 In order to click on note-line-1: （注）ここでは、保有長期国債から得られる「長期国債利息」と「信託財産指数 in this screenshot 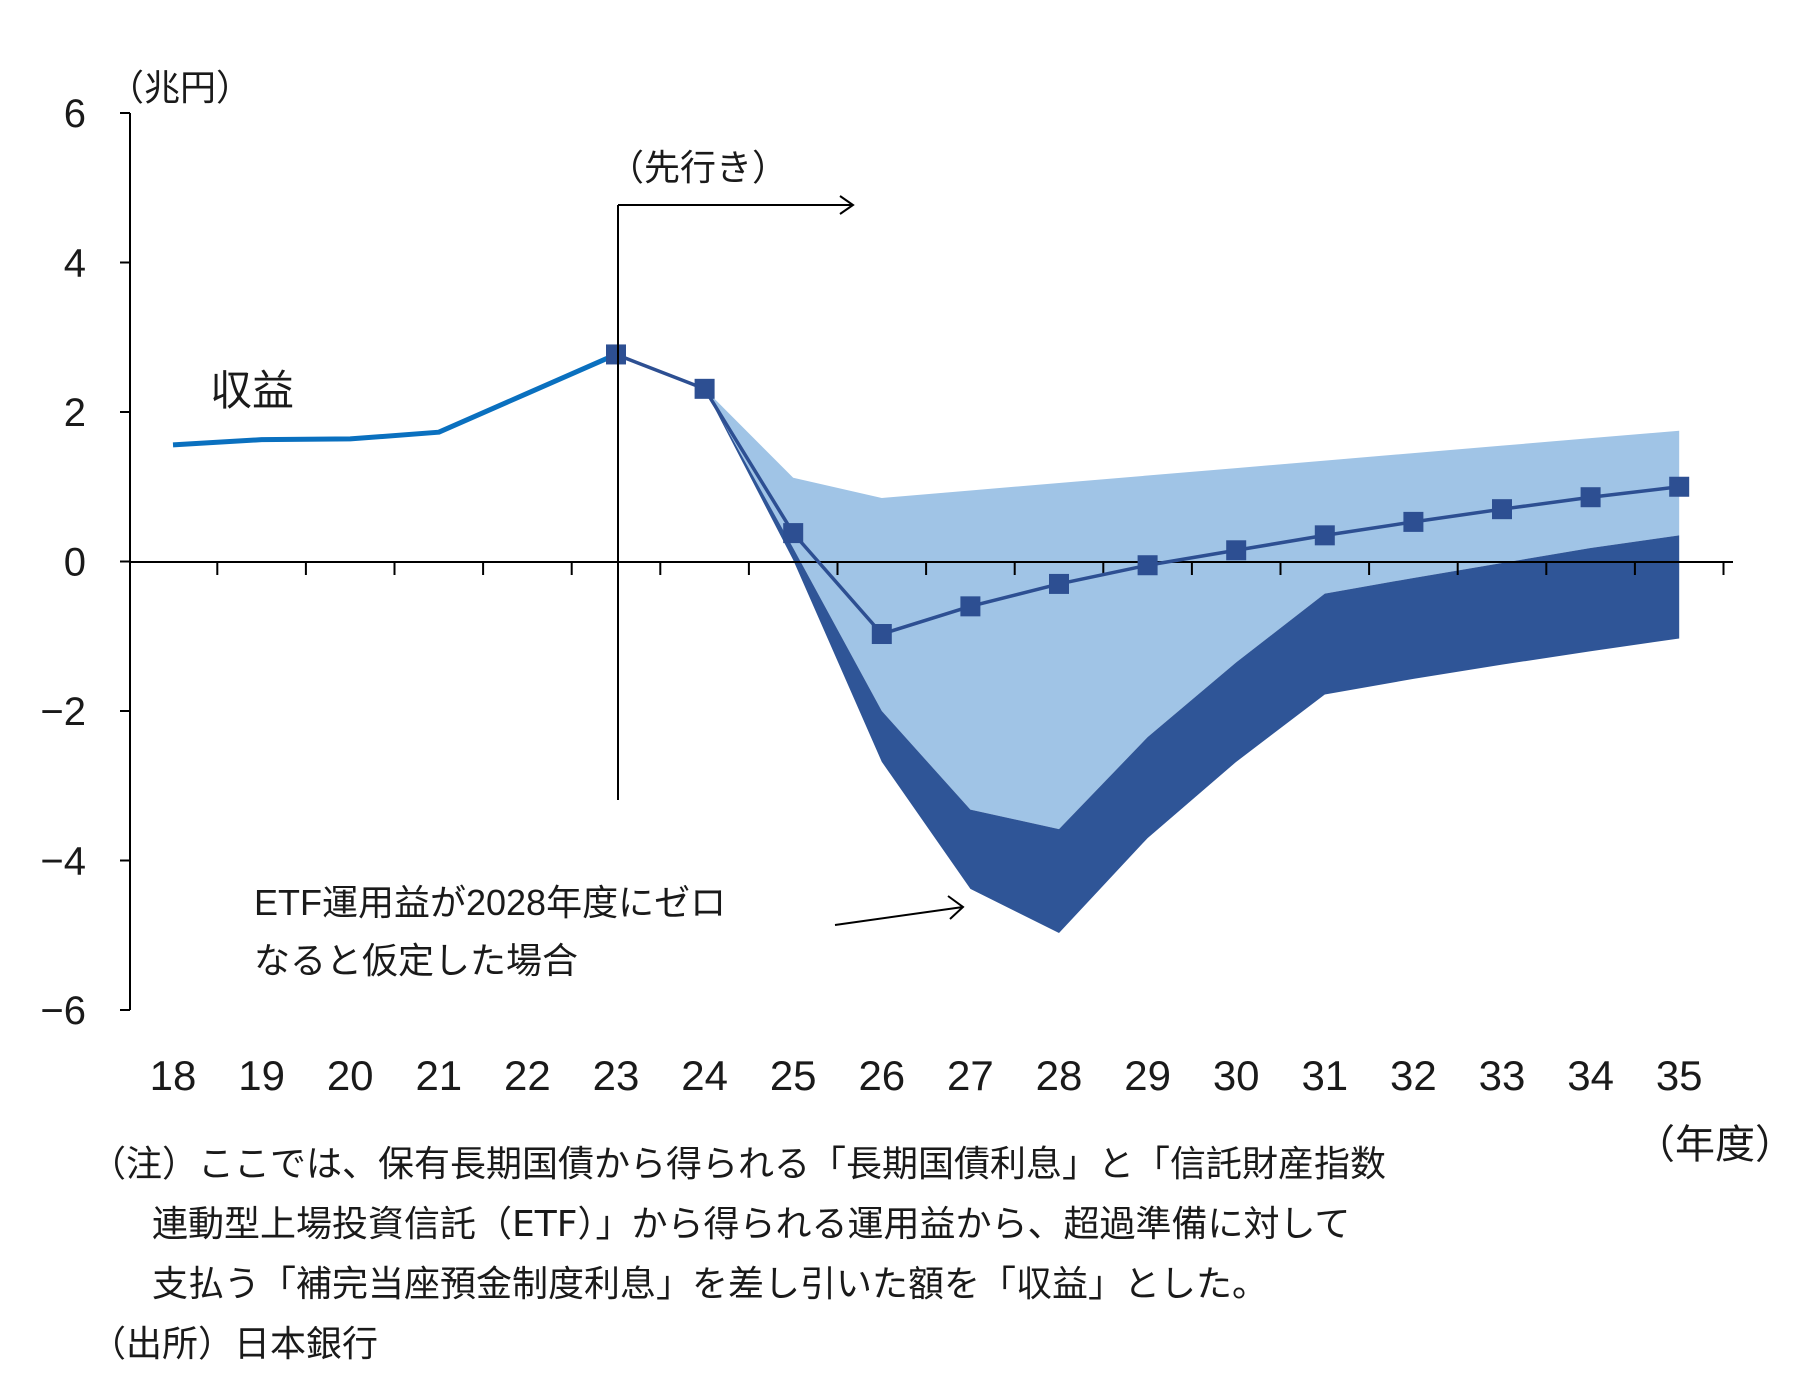, I will do `click(738, 1164)`.